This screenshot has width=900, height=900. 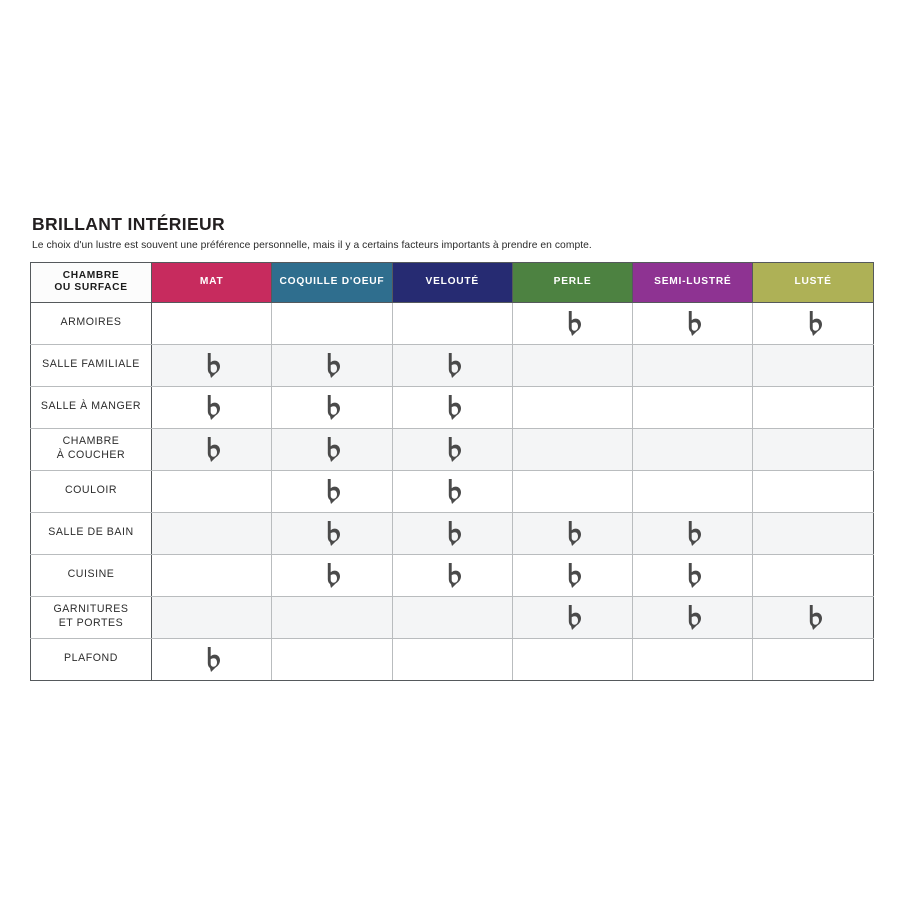 I want to click on table-row: GARNITURES ET PORTES, so click(x=452, y=617).